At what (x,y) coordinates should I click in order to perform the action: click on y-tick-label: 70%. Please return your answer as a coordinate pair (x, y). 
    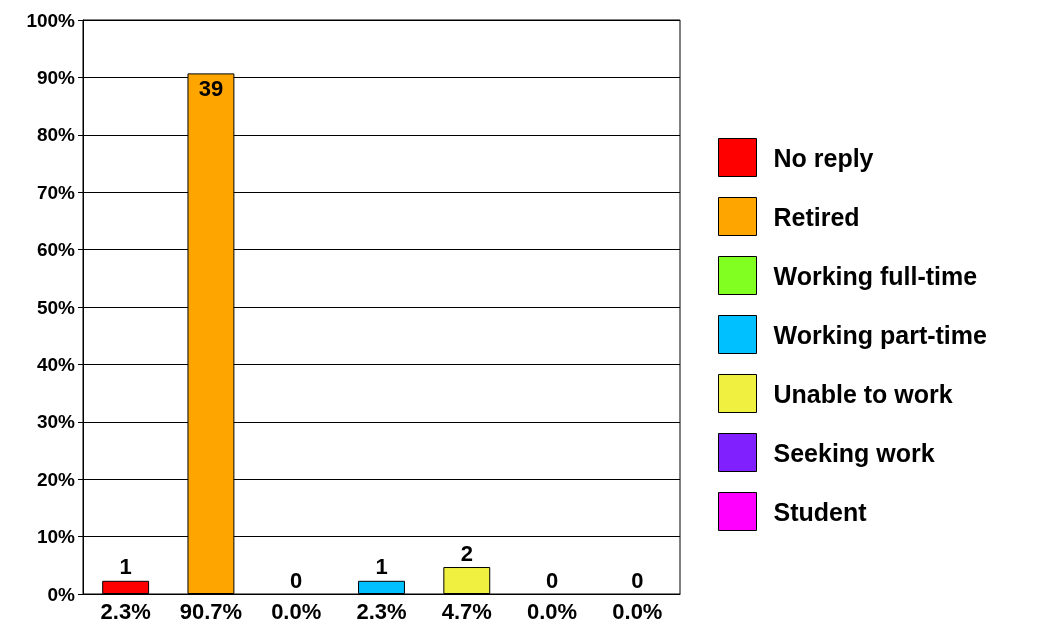
    Looking at the image, I should click on (56, 192).